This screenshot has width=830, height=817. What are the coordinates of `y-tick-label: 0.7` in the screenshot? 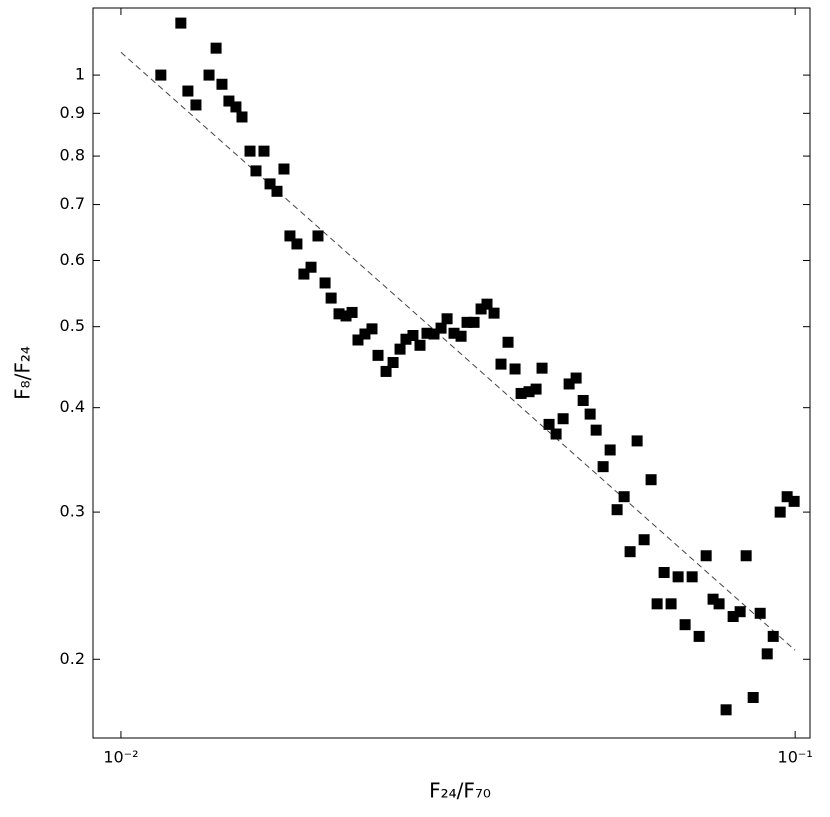 It's located at (72, 203).